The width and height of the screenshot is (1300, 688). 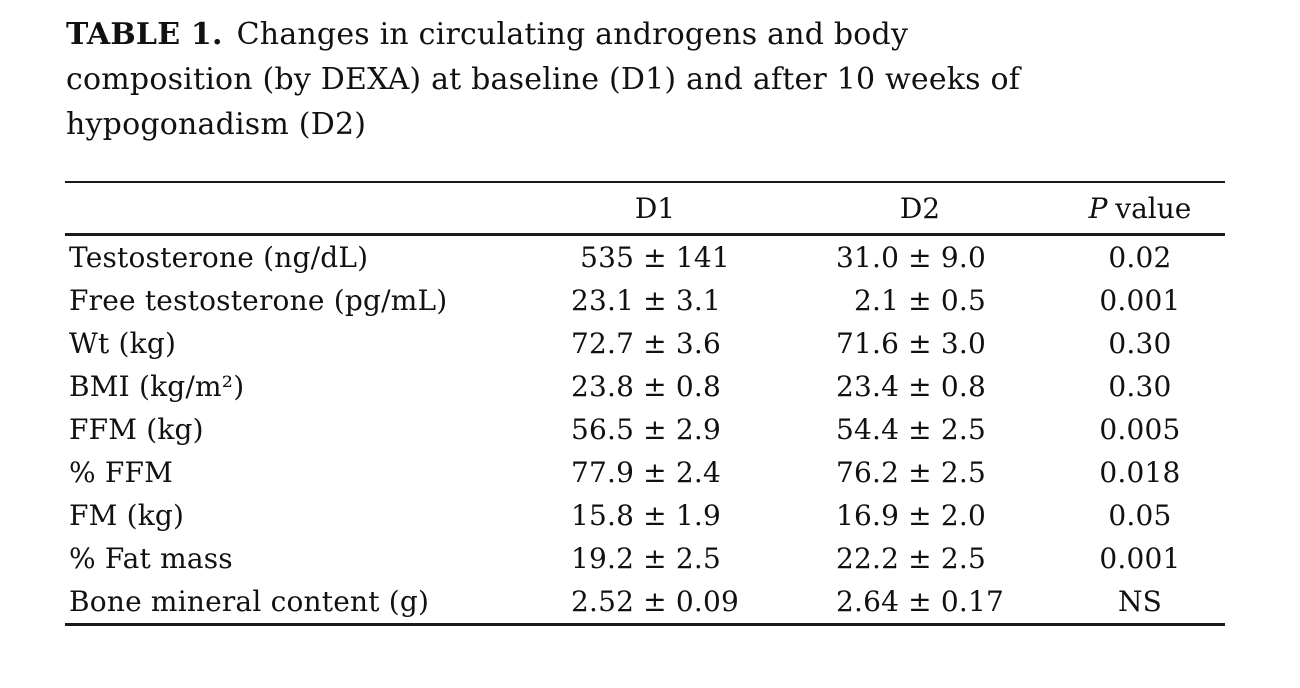 I want to click on d1-mean: 56.5, so click(x=603, y=429).